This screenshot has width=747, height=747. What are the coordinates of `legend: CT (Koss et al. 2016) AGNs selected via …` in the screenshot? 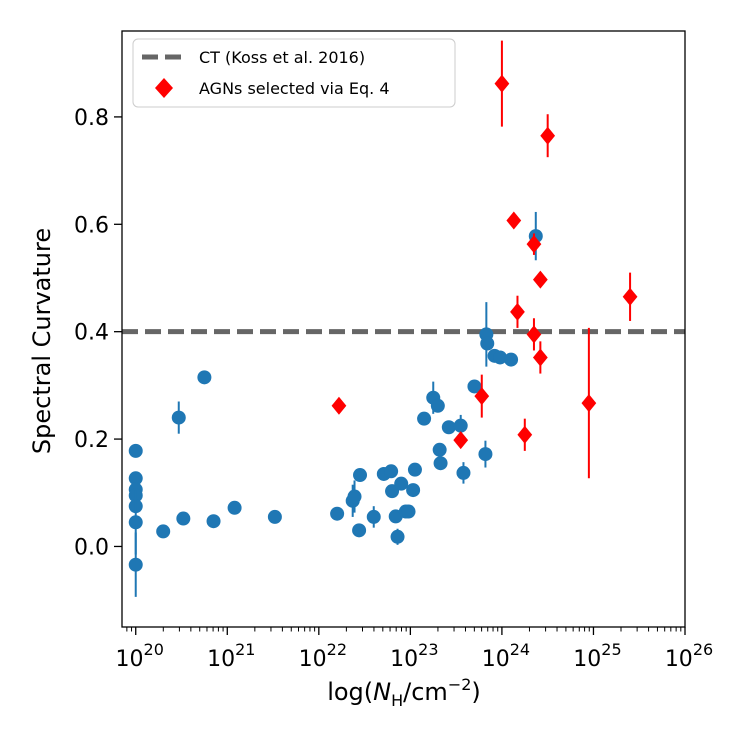 It's located at (294, 73).